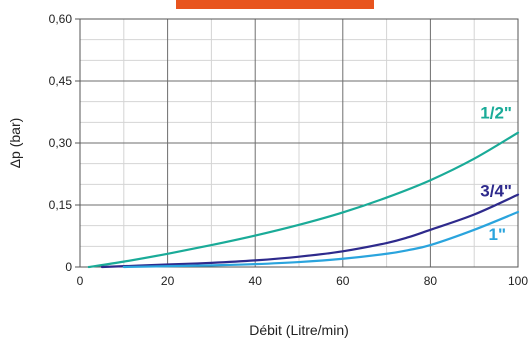  I want to click on y-tick-label: 0, so click(68, 267).